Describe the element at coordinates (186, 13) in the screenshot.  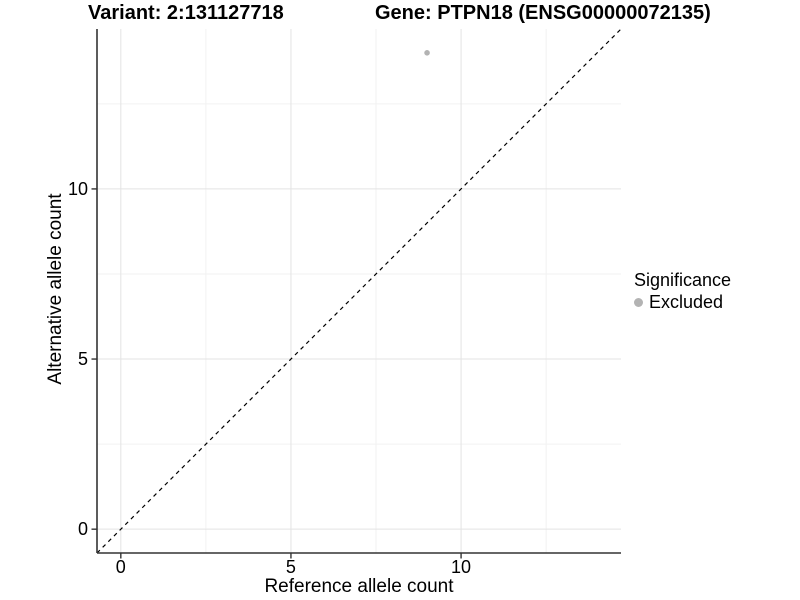
I see `variant-title: Variant: 2:131127718` at that location.